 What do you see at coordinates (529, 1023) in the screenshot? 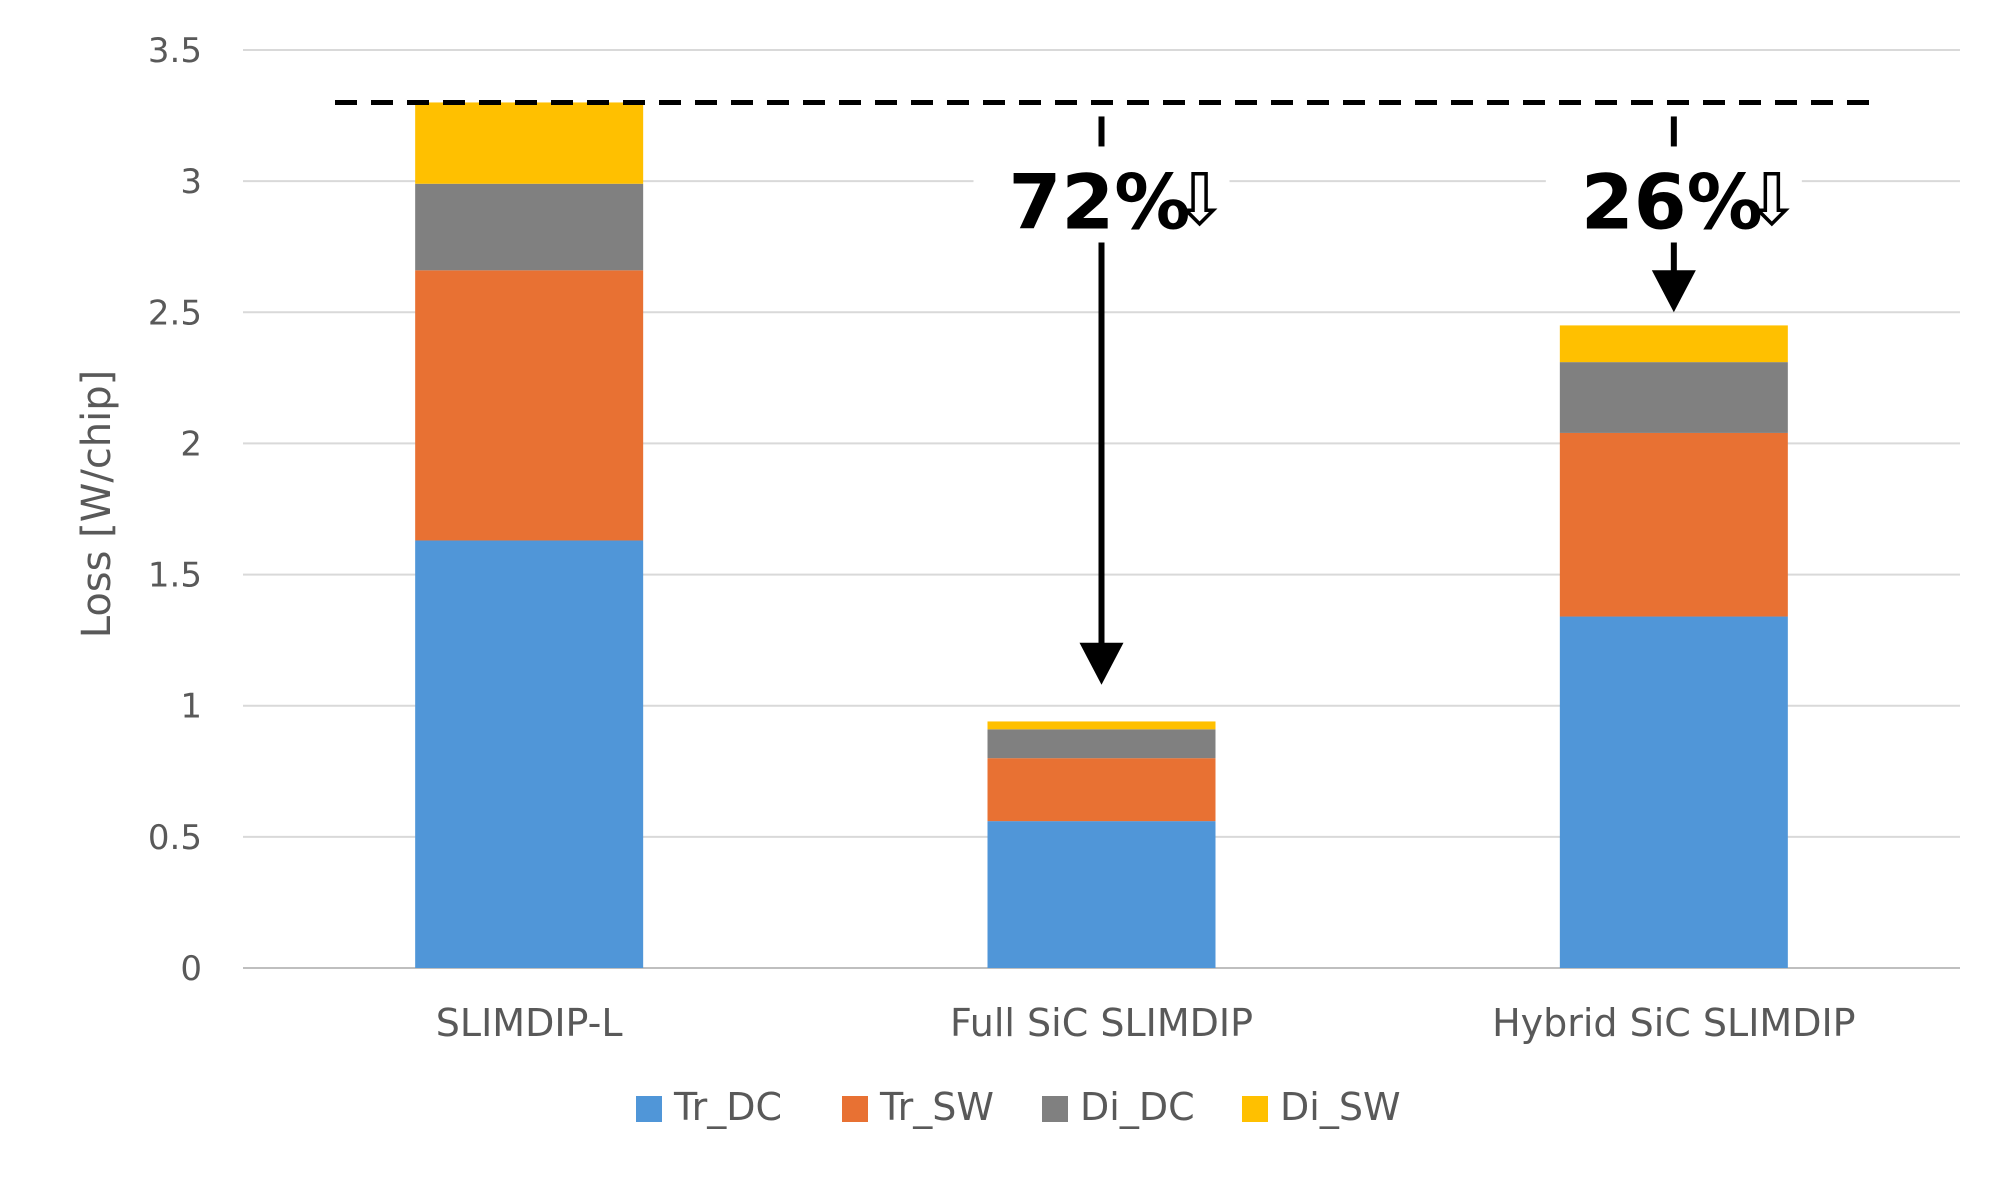
I see `x-tick-label: SLIMDIP-L` at bounding box center [529, 1023].